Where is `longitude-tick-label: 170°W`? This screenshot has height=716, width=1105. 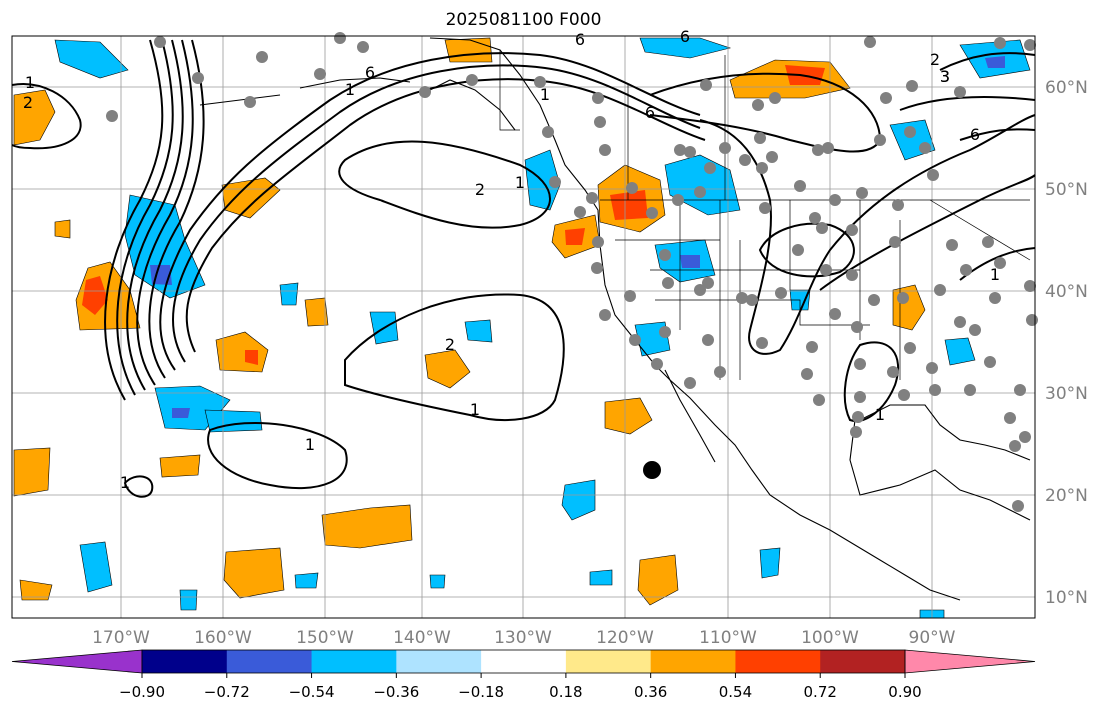 longitude-tick-label: 170°W is located at coordinates (121, 638).